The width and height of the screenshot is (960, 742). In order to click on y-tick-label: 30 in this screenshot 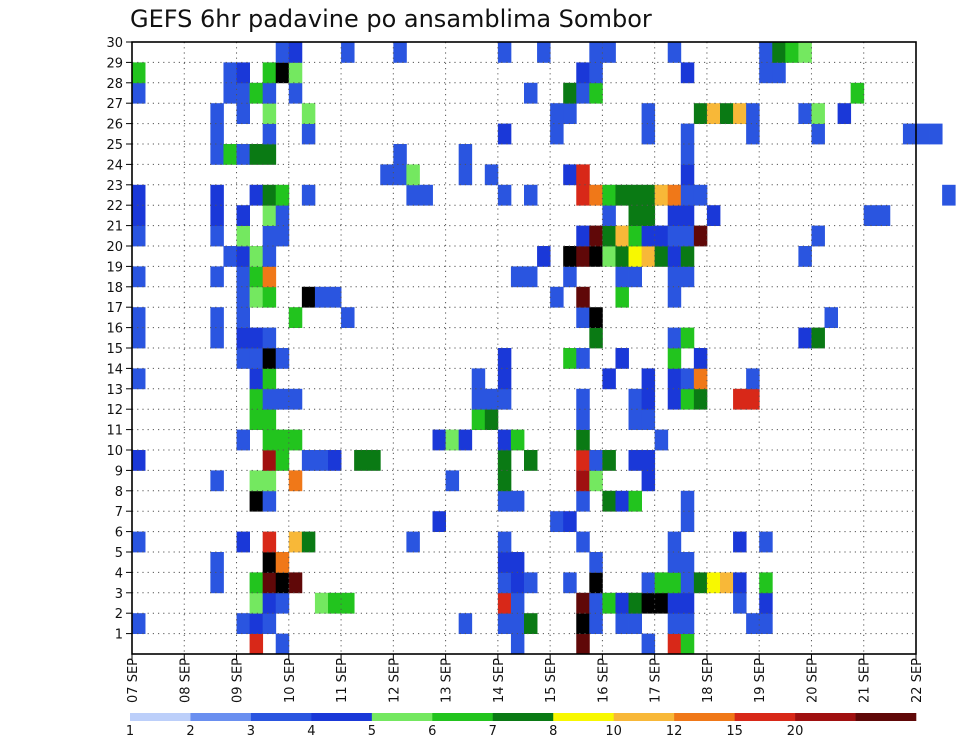, I will do `click(114, 43)`.